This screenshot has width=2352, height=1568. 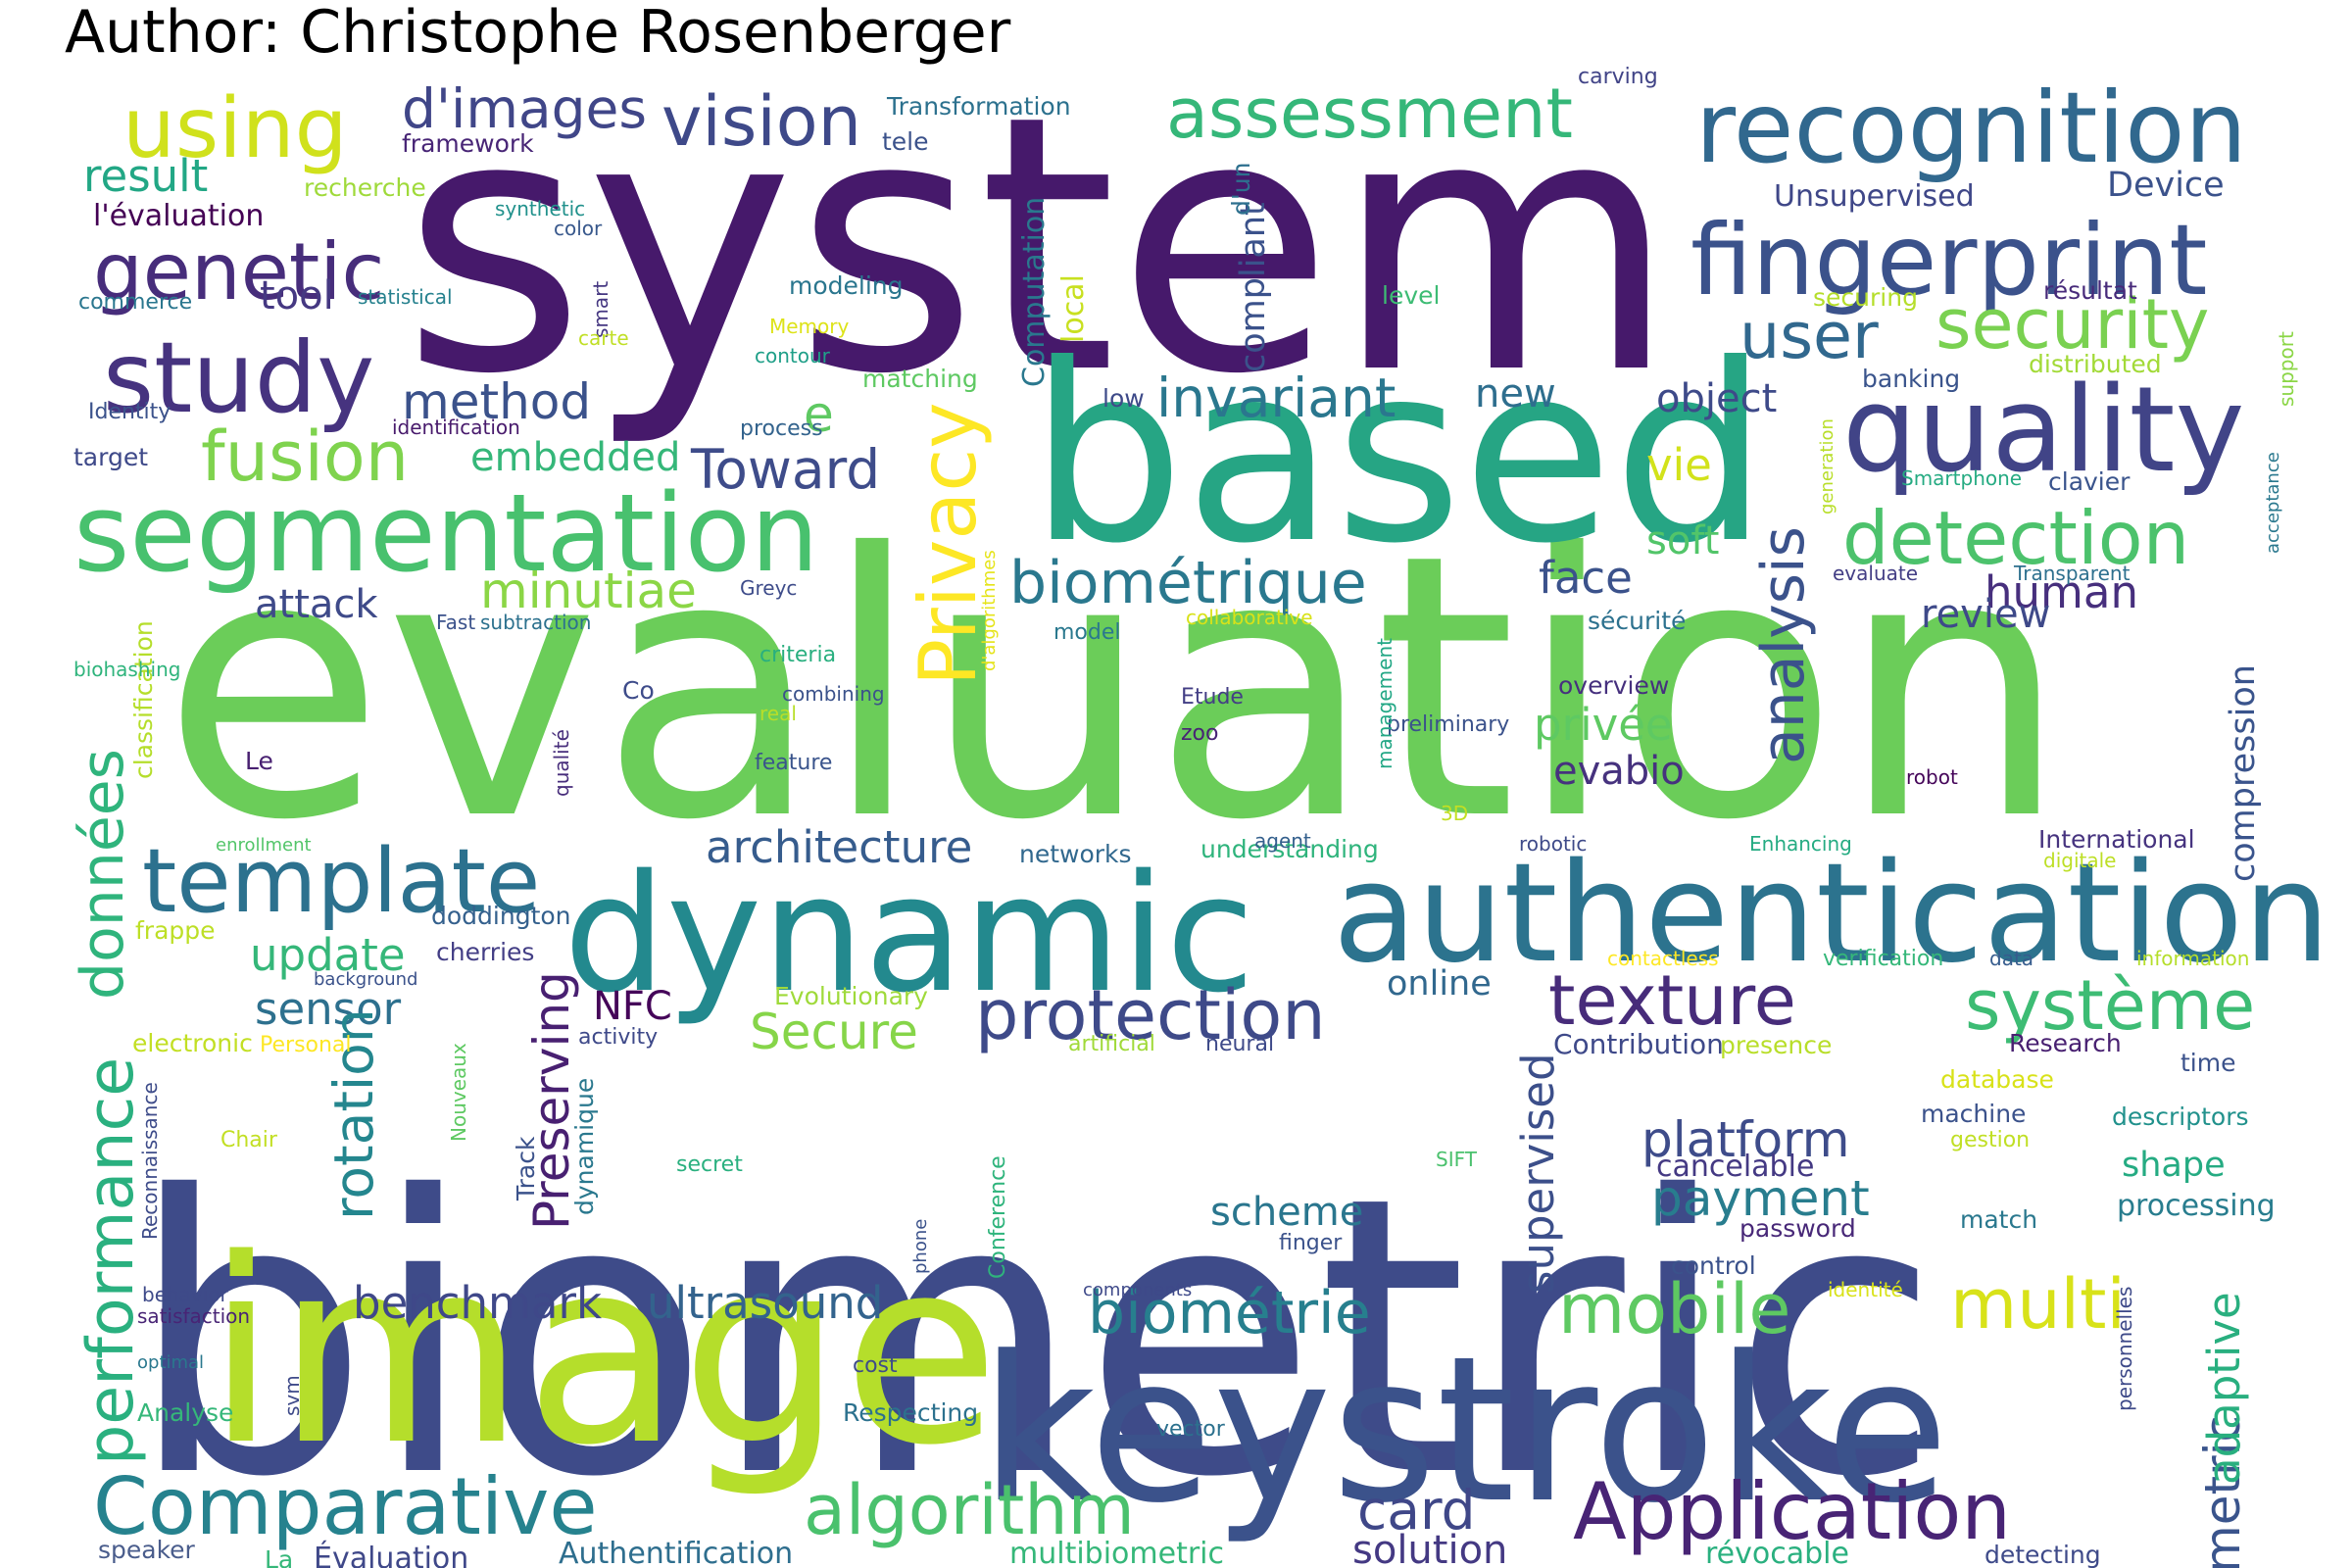 I want to click on word-support: support, so click(x=2286, y=369).